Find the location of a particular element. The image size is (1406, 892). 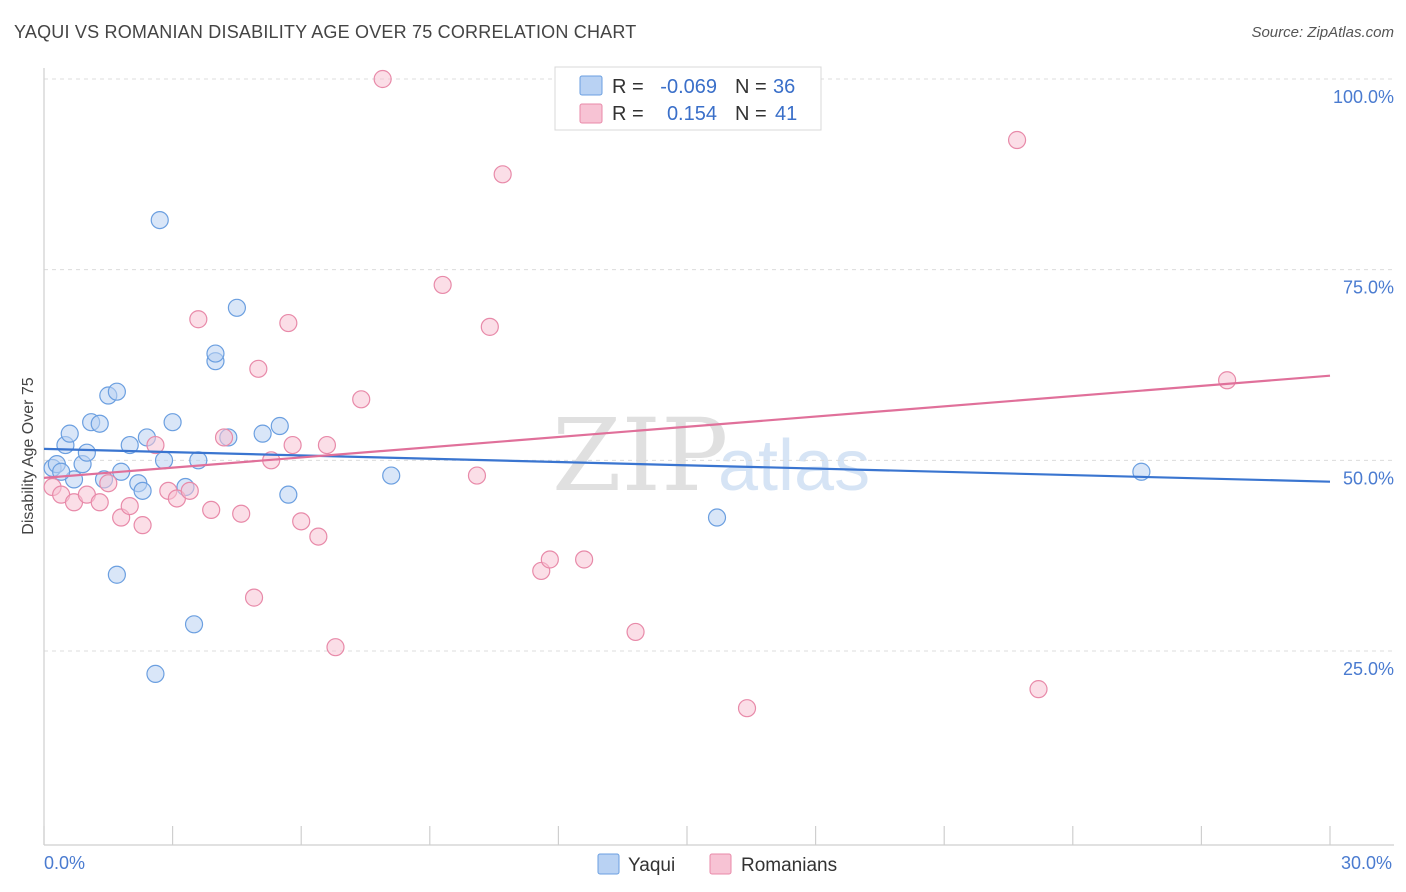

x-tick-label-min: 0.0% is located at coordinates (64, 863).